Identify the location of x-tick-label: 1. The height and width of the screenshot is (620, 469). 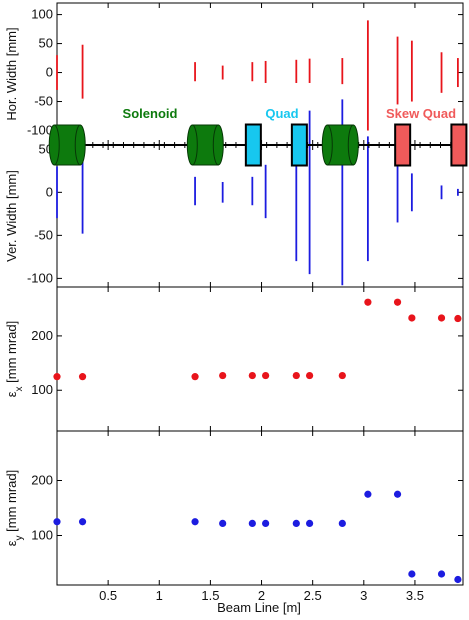
(159, 595).